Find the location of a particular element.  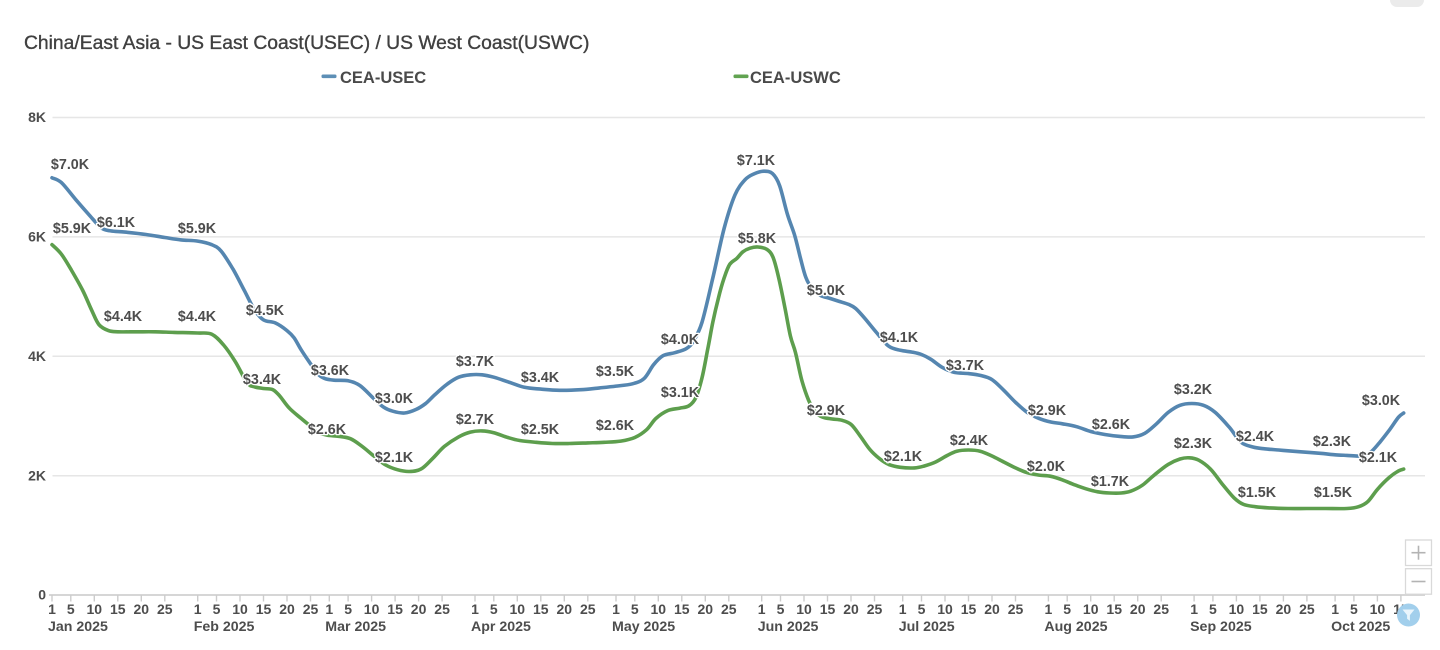

svg-text: $5.9K is located at coordinates (197, 229).